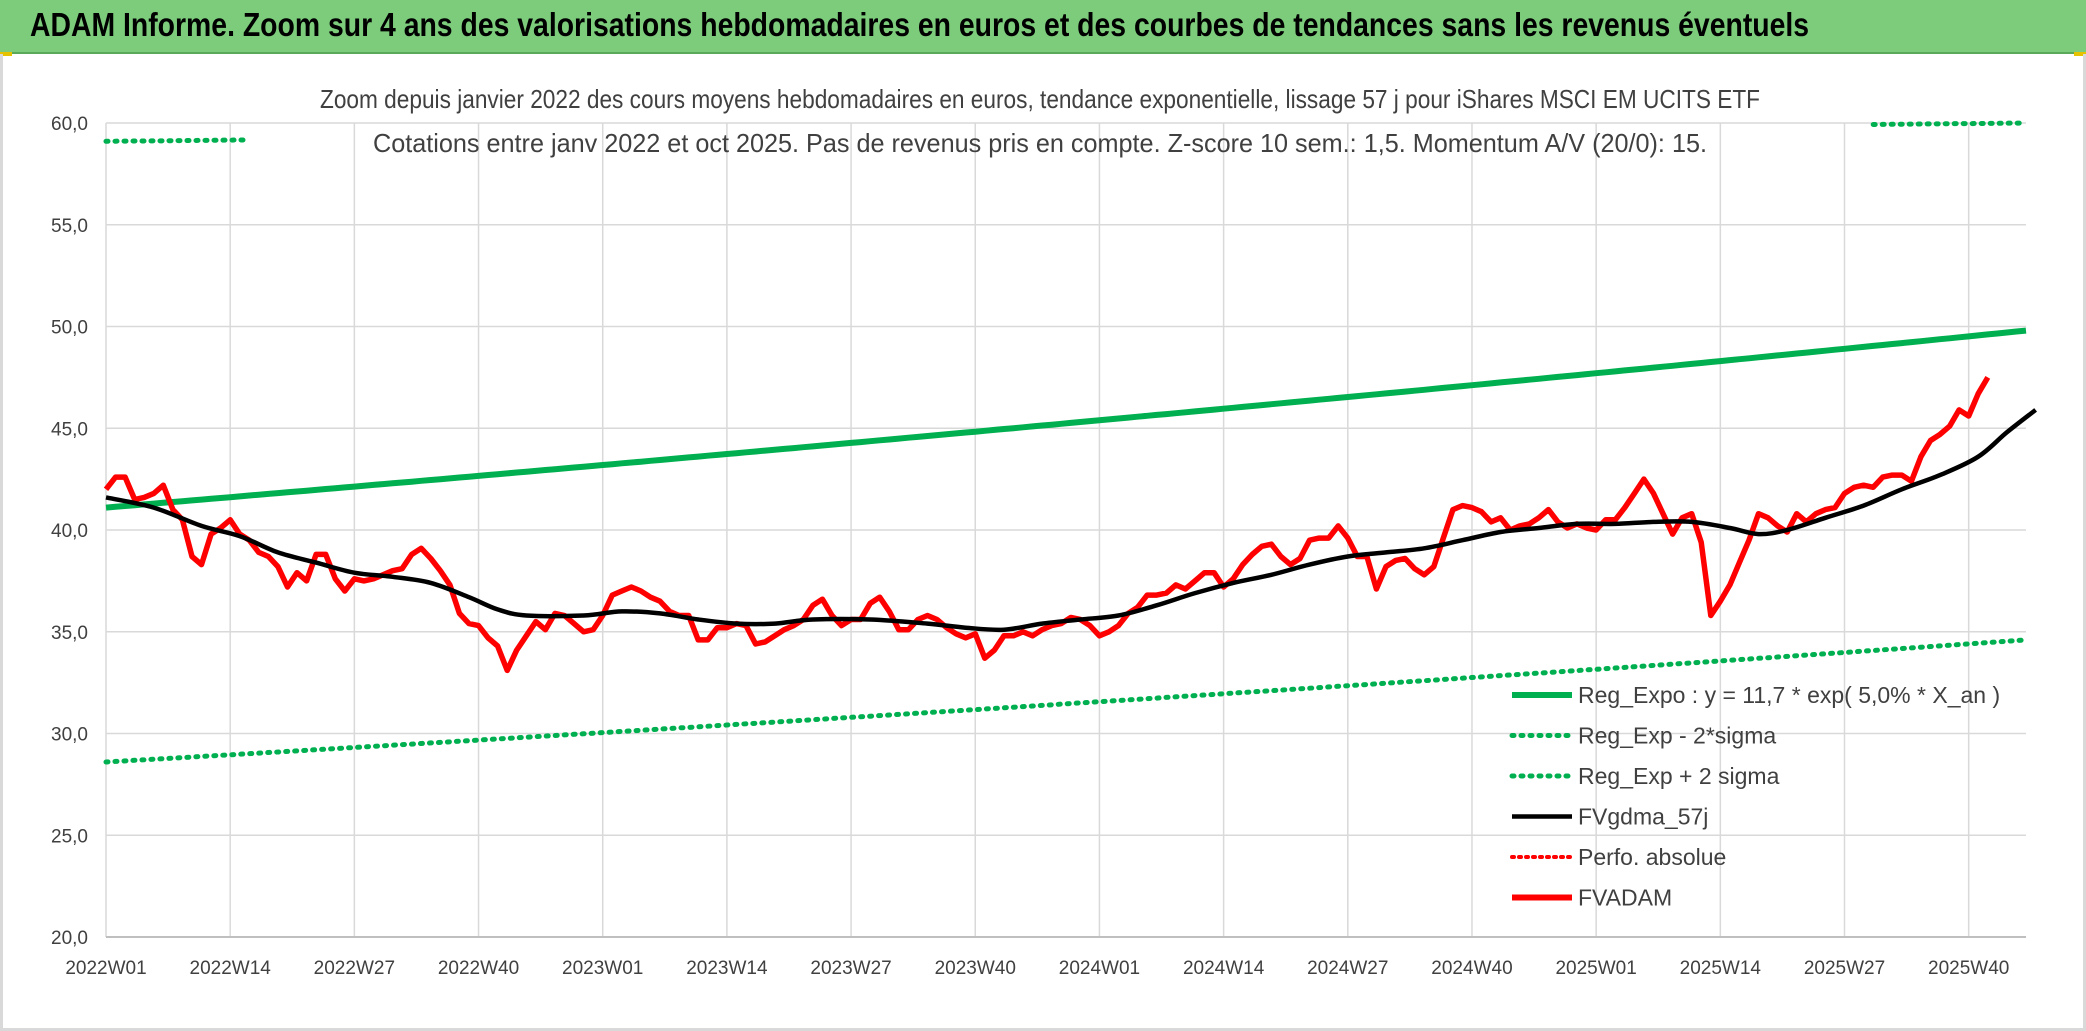 The width and height of the screenshot is (2086, 1031). I want to click on legend-label-sigma_plus: Reg_Exp + 2 sigma, so click(1679, 776).